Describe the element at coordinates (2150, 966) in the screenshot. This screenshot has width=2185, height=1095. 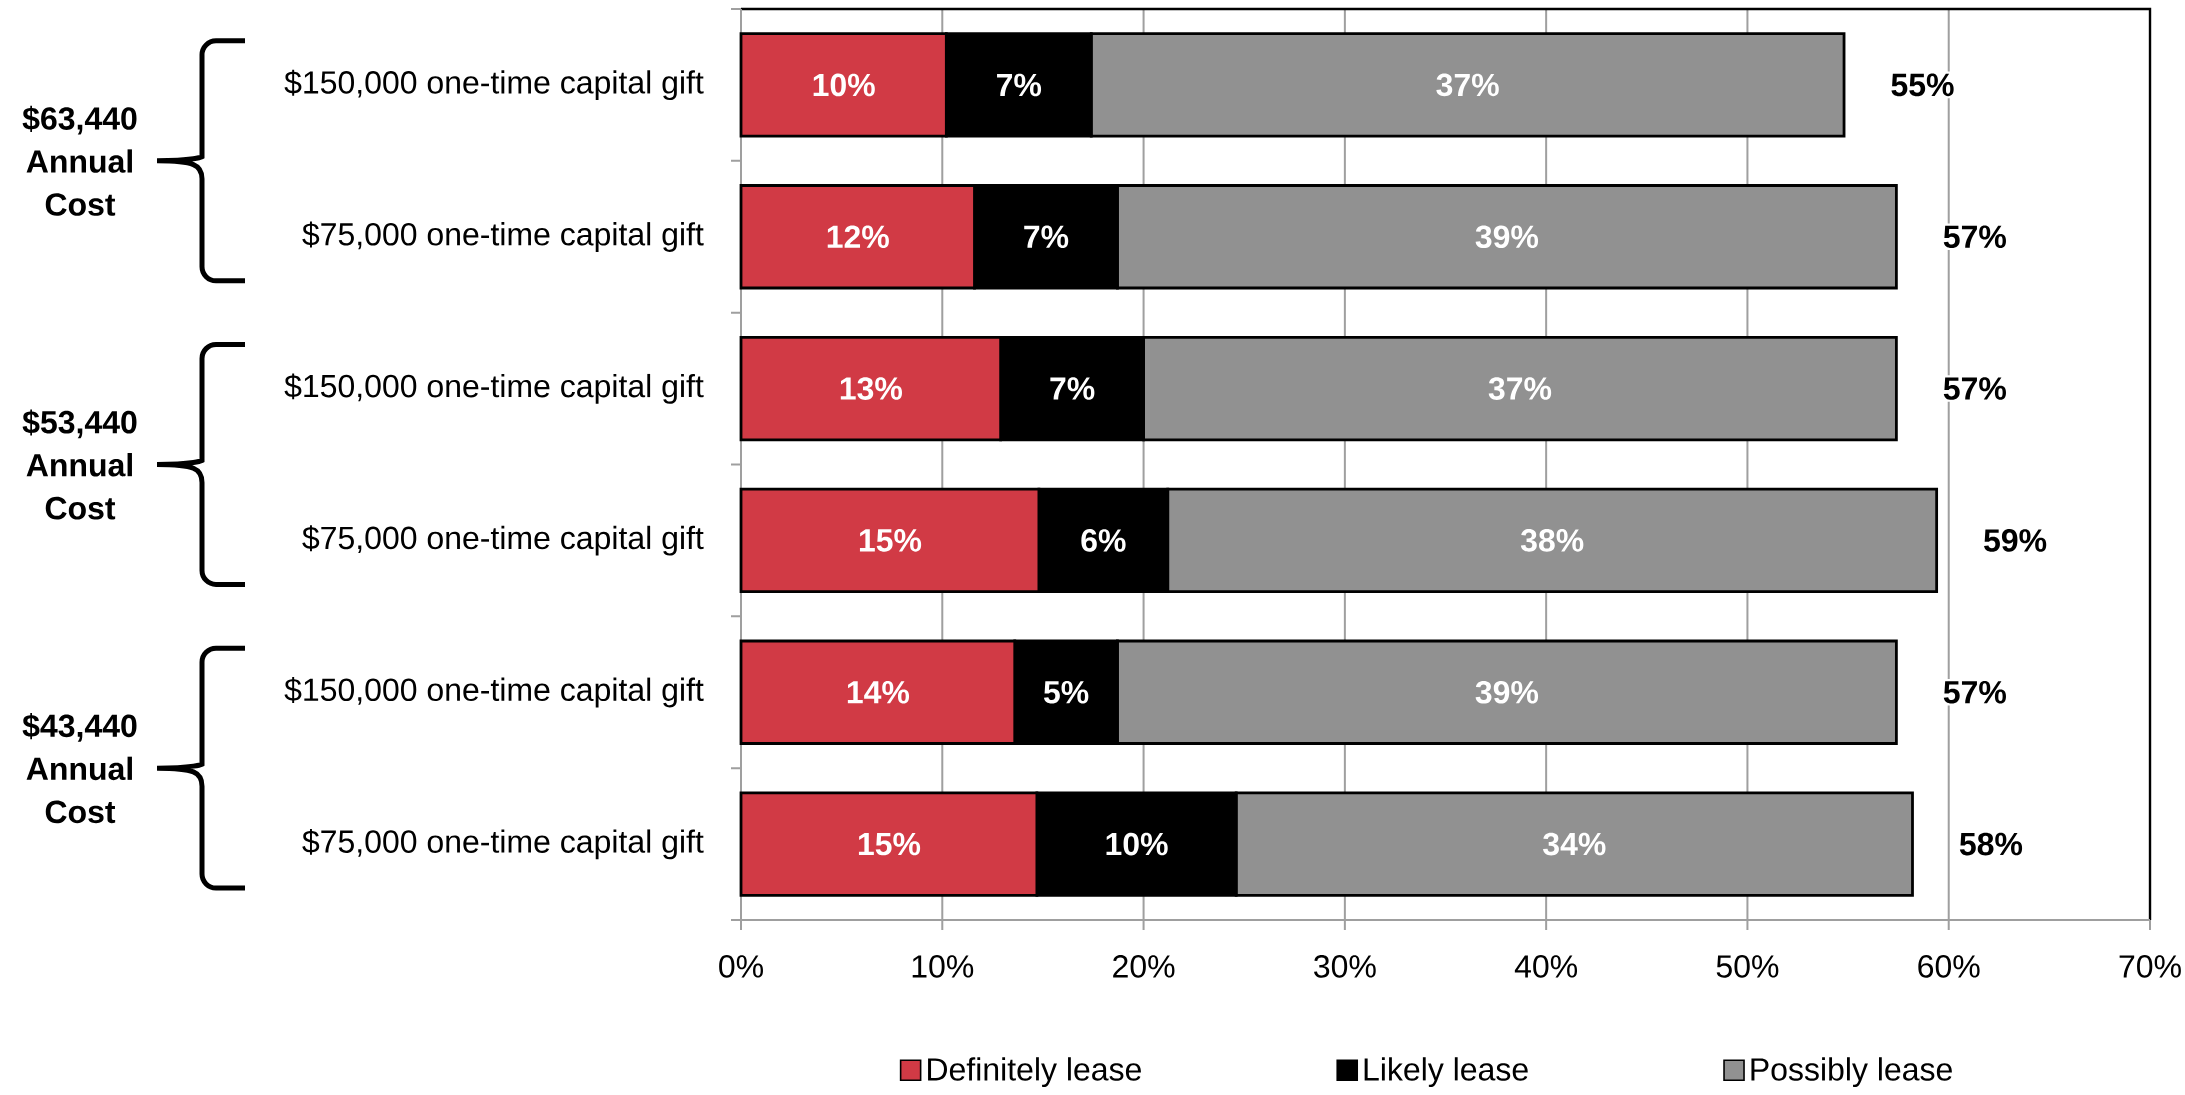
I see `x-tick-label: 70%` at that location.